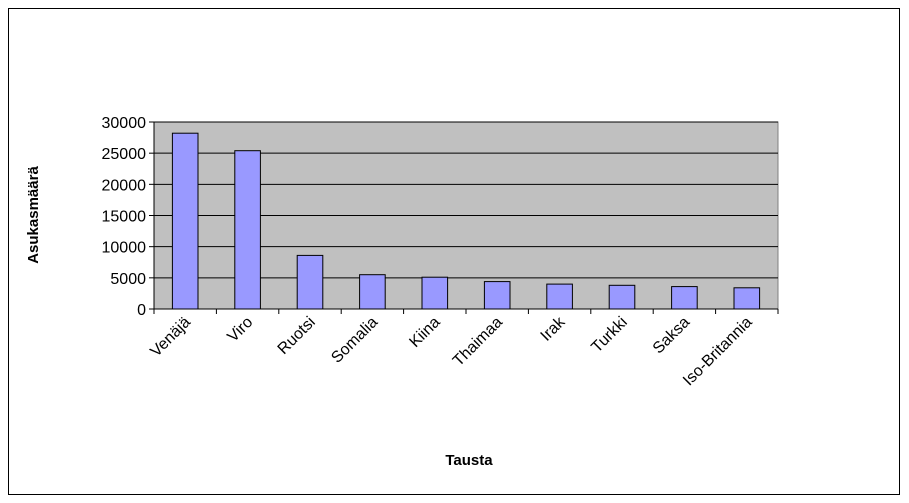 The height and width of the screenshot is (503, 909). Describe the element at coordinates (747, 298) in the screenshot. I see `bar-iso-britannia` at that location.